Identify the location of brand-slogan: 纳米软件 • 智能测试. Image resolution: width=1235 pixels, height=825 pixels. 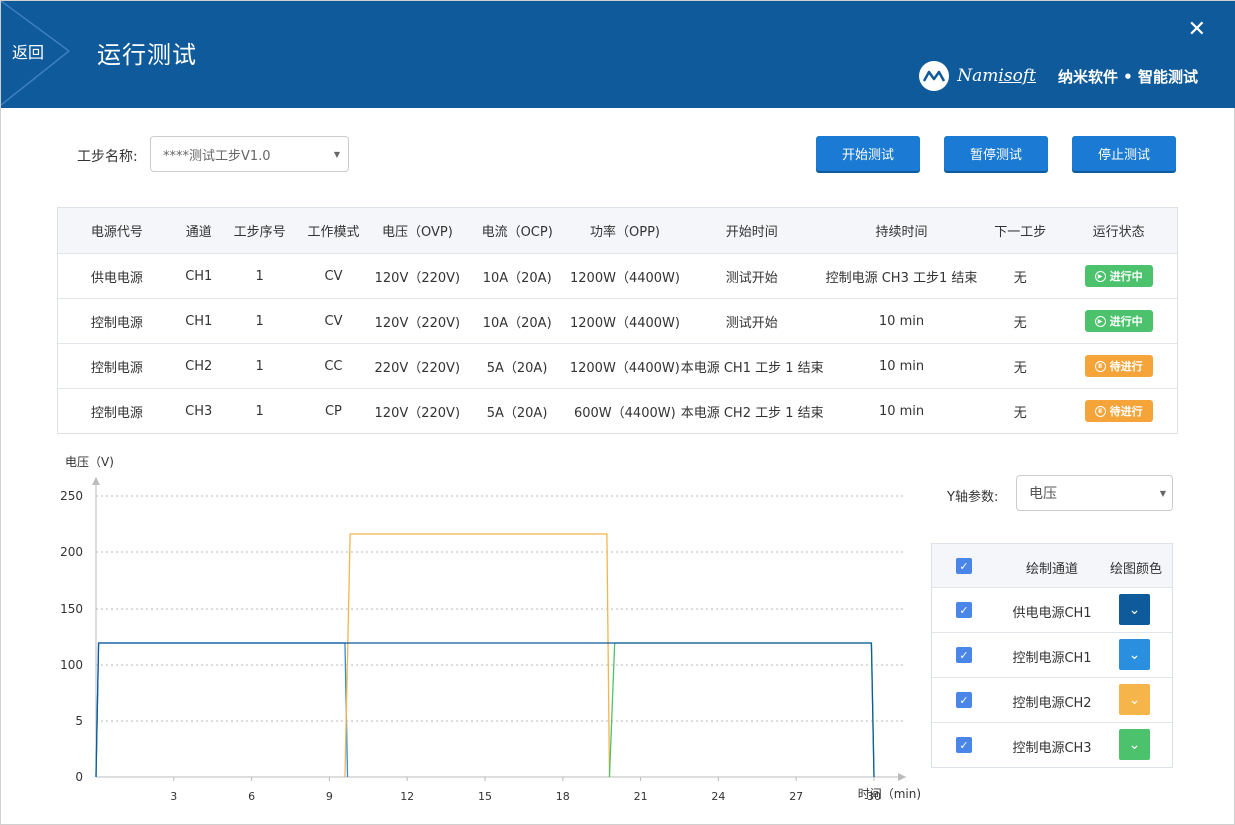
(1127, 76).